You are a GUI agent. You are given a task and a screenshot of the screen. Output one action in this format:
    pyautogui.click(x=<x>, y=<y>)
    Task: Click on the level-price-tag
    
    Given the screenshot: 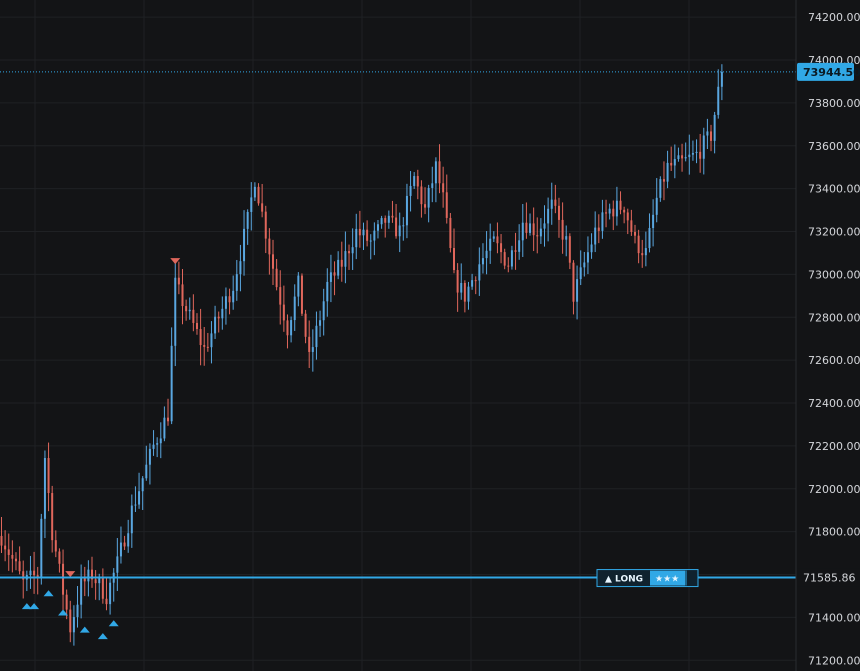 What is the action you would take?
    pyautogui.click(x=828, y=577)
    